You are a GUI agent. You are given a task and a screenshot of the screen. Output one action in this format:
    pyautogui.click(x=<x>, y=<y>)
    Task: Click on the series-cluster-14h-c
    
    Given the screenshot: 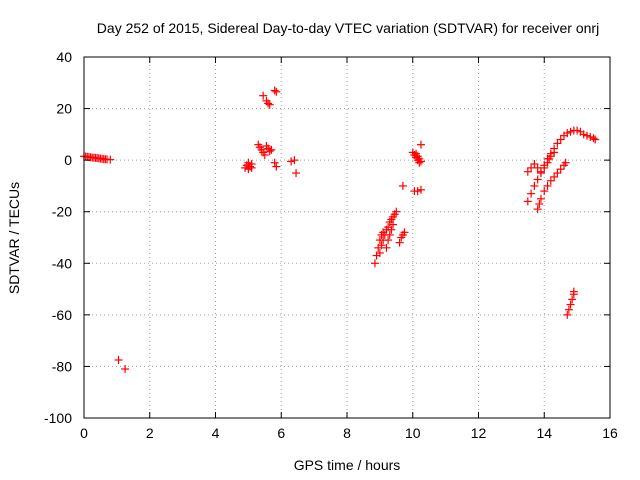 What is the action you would take?
    pyautogui.click(x=551, y=186)
    